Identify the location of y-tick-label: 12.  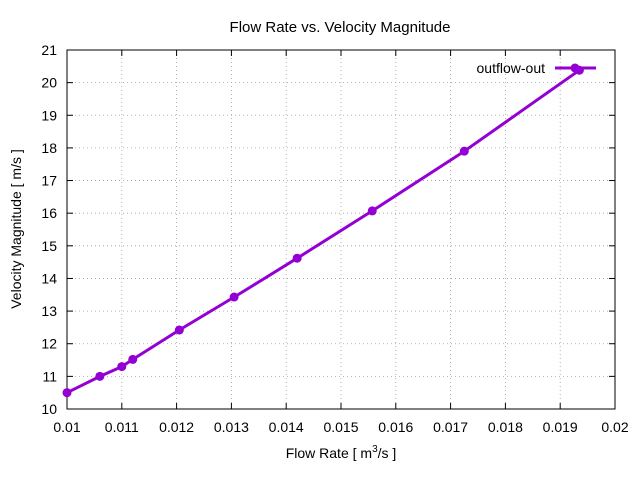
(49, 344).